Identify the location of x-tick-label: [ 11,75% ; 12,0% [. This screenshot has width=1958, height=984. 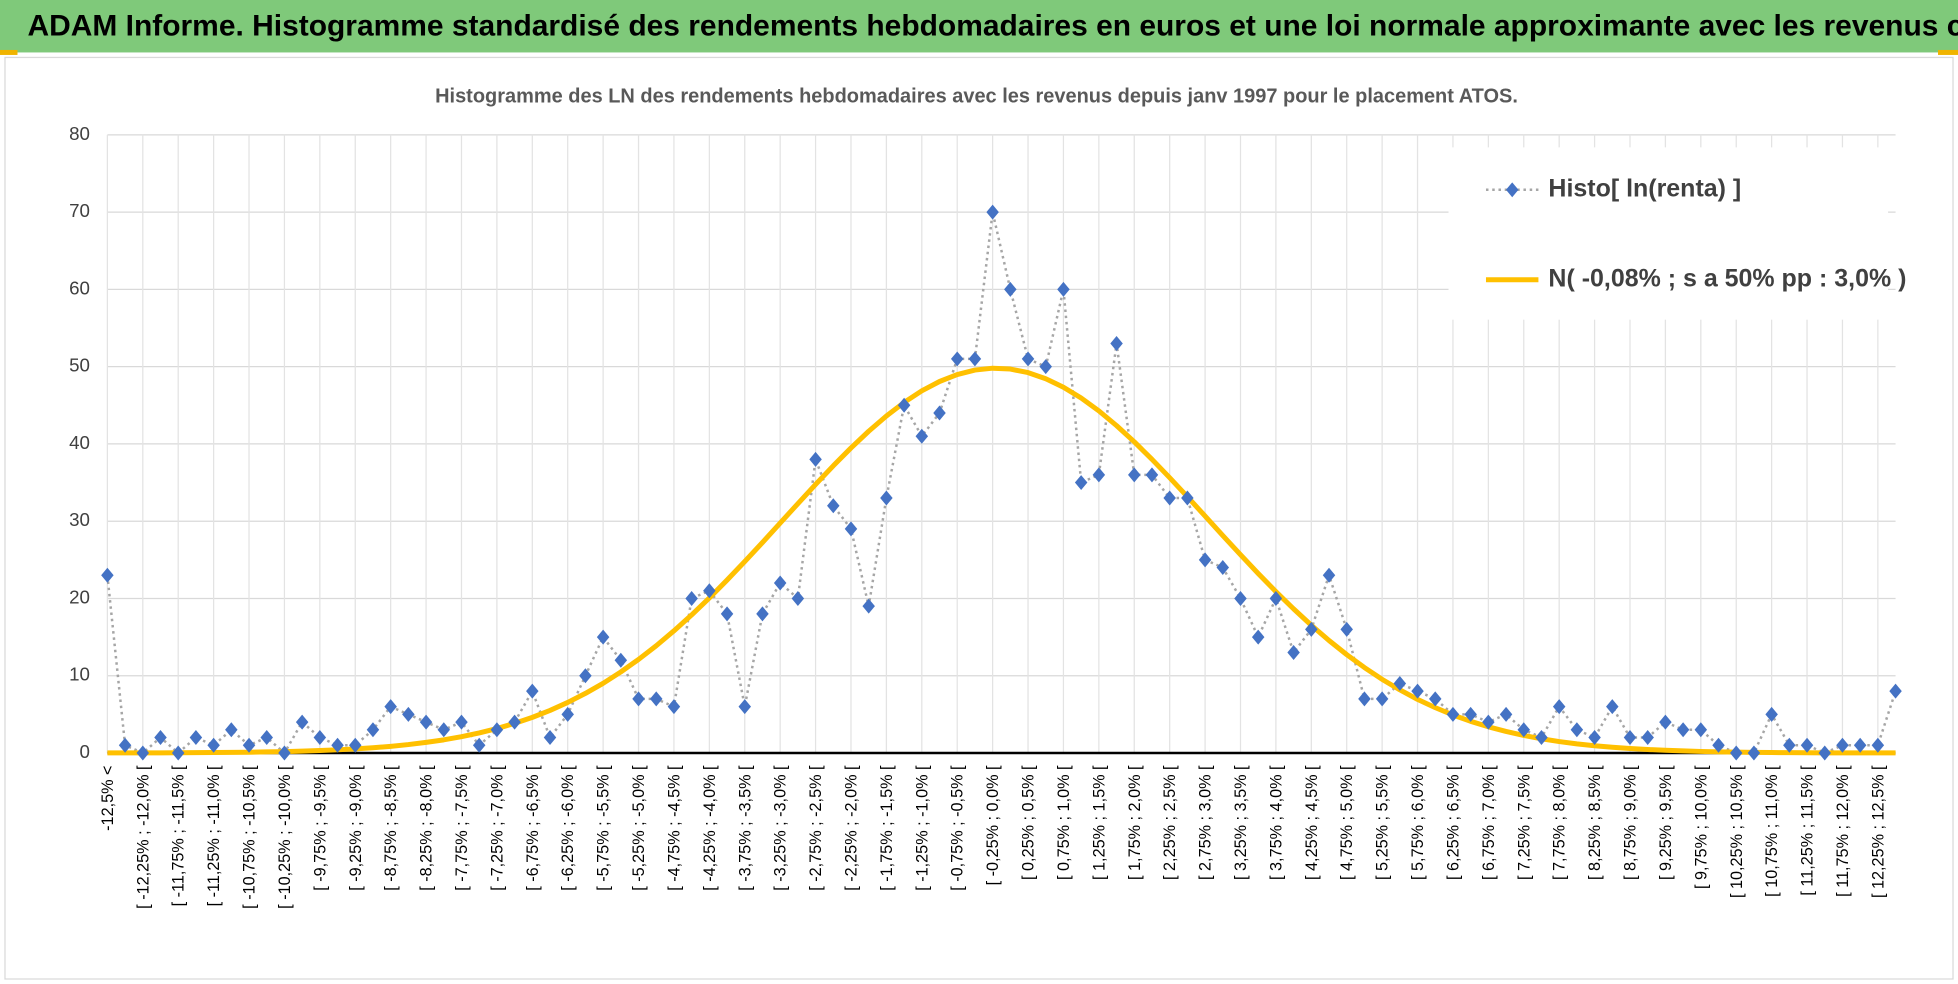
(1843, 831).